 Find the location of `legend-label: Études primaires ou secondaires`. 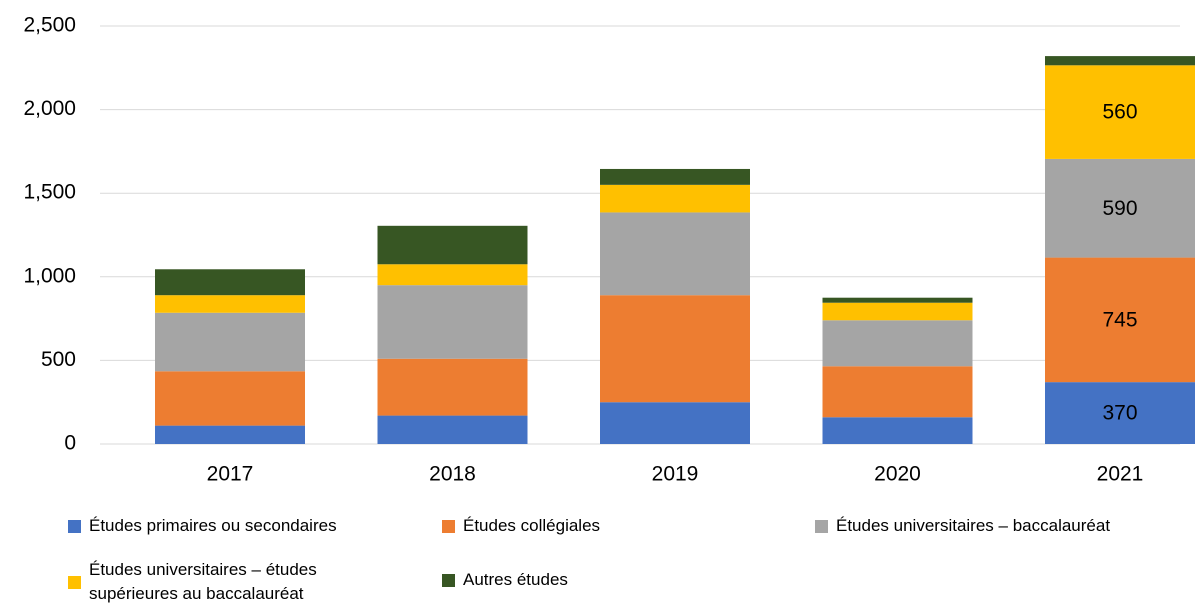

legend-label: Études primaires ou secondaires is located at coordinates (213, 525).